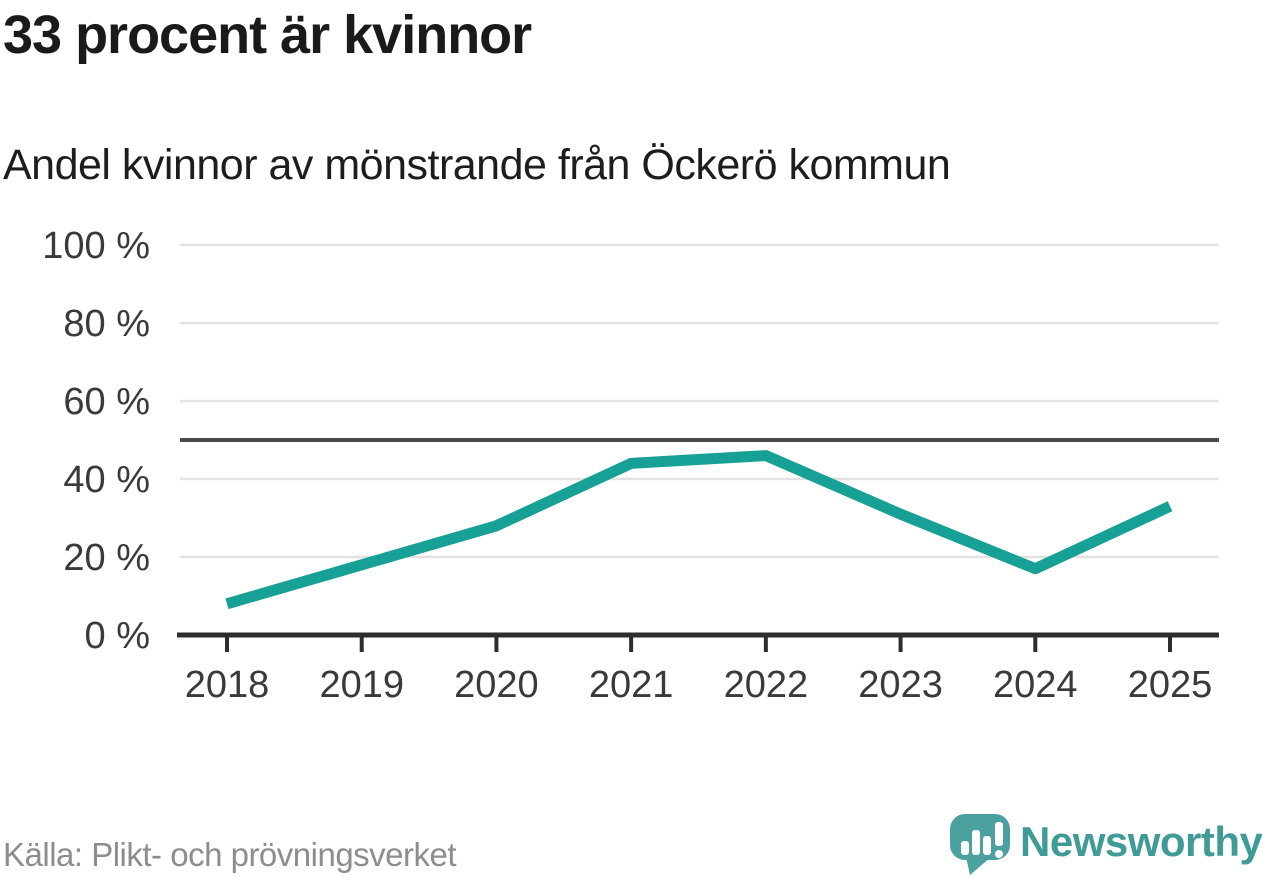  I want to click on data-line, so click(699, 530).